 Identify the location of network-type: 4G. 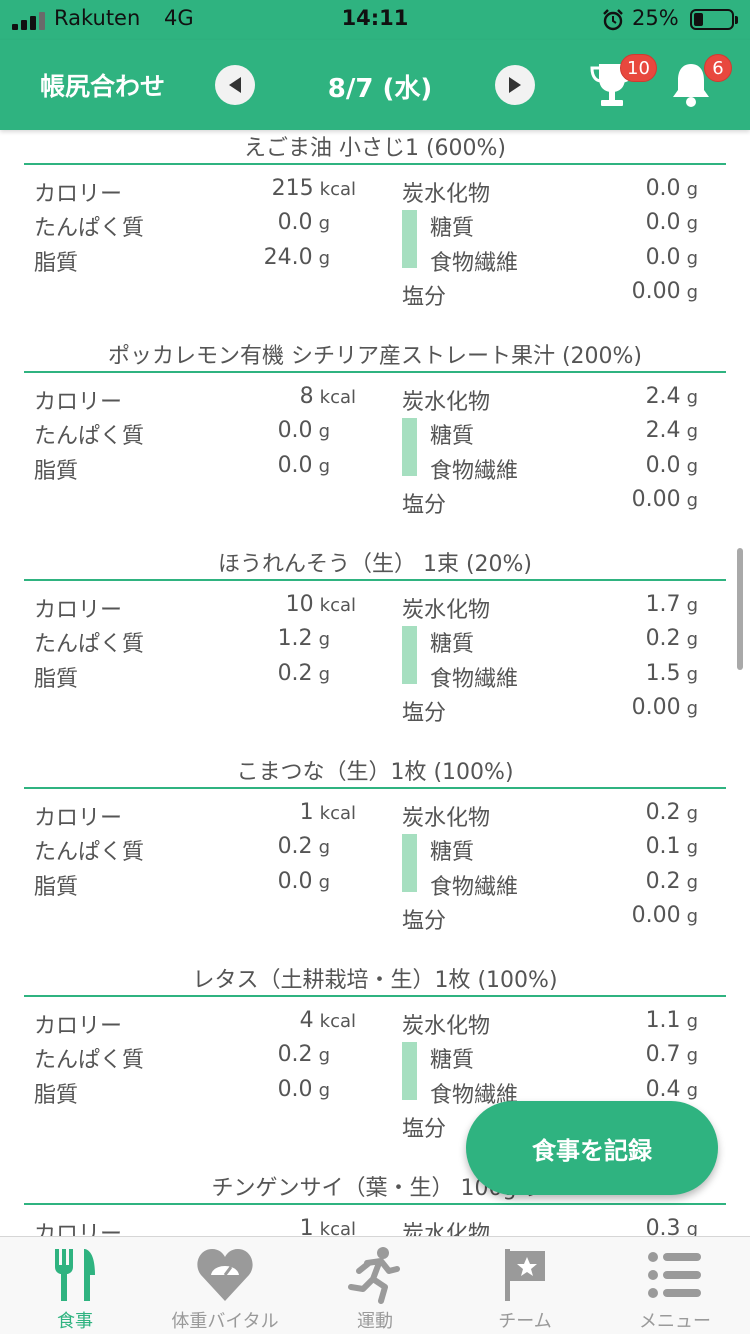
(179, 18).